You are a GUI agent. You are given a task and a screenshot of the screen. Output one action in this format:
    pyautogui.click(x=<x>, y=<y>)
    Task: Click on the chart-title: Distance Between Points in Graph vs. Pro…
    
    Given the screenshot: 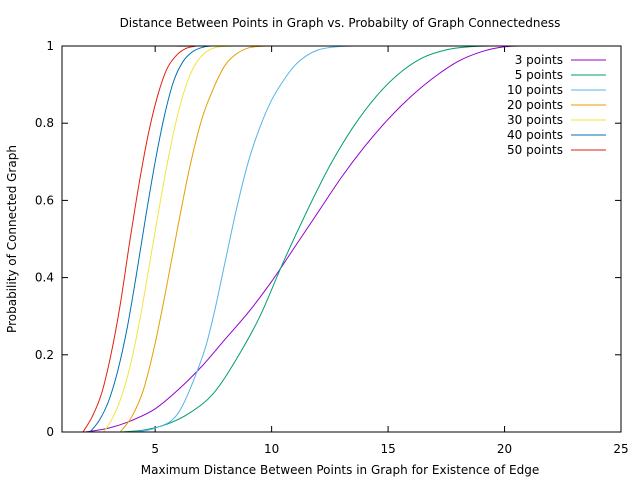 What is the action you would take?
    pyautogui.click(x=340, y=23)
    